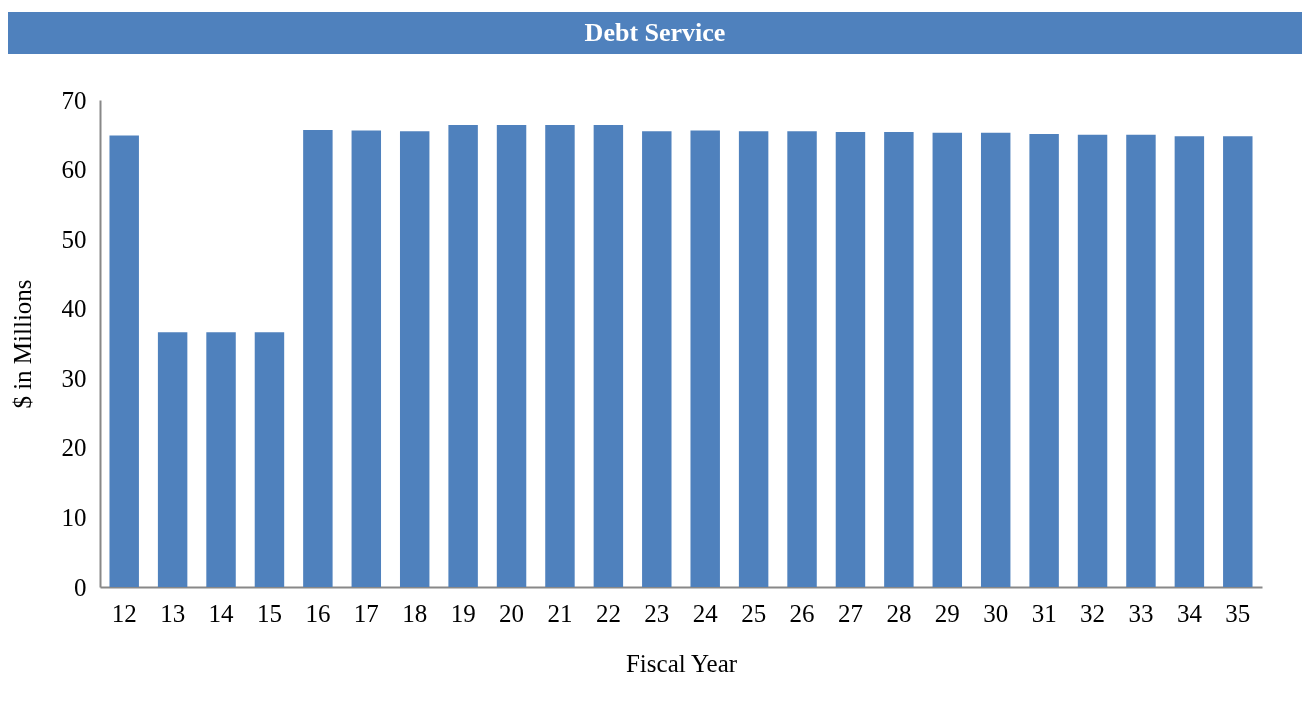 This screenshot has width=1310, height=702. I want to click on x-axis-title: Fiscal Year, so click(681, 663).